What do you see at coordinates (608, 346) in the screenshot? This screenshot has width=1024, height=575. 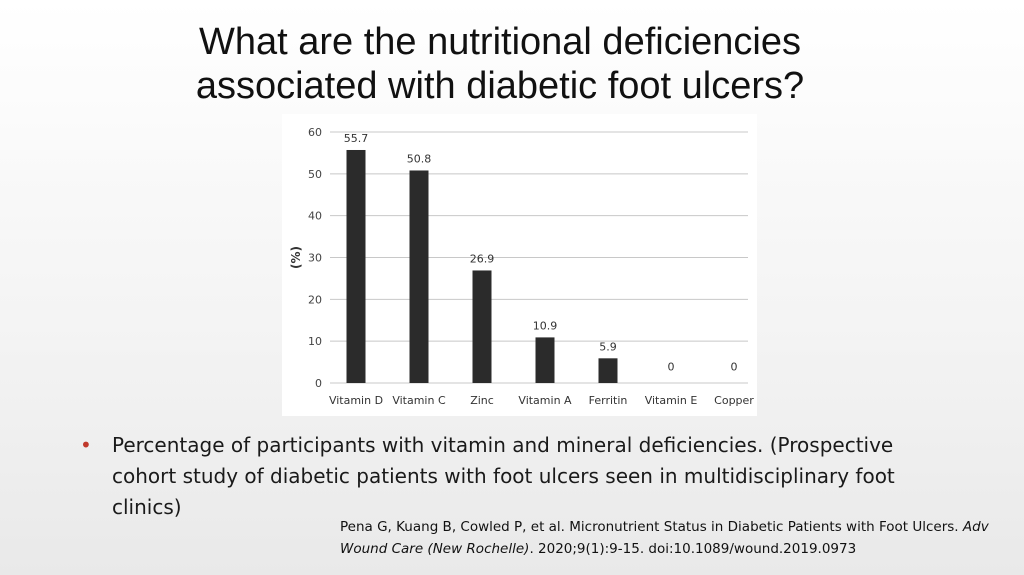 I see `data-label: 5.9` at bounding box center [608, 346].